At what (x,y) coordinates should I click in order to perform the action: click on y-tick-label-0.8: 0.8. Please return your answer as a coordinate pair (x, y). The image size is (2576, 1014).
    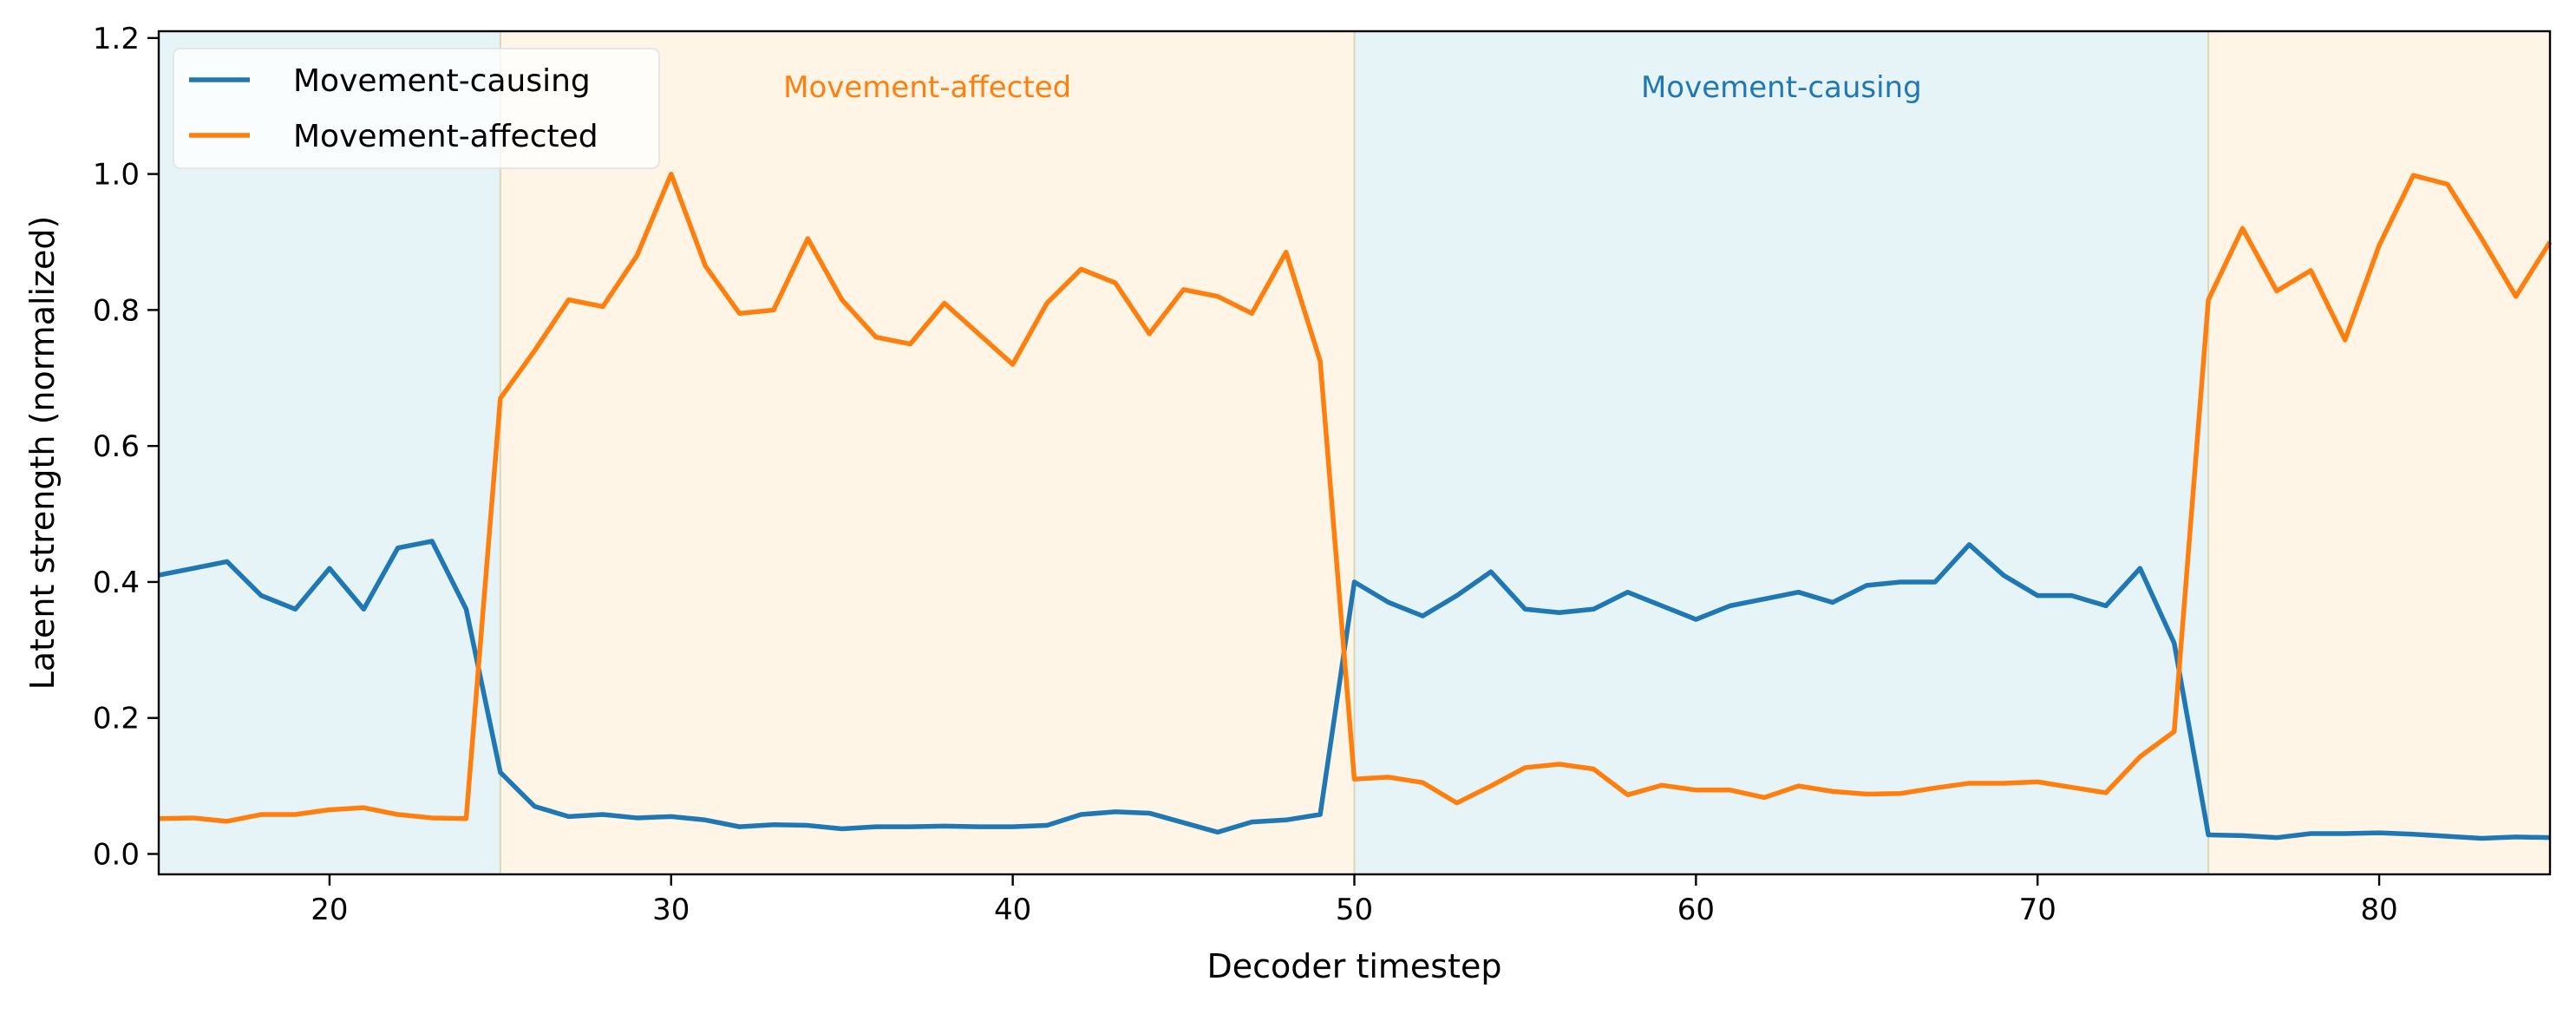
    Looking at the image, I should click on (116, 310).